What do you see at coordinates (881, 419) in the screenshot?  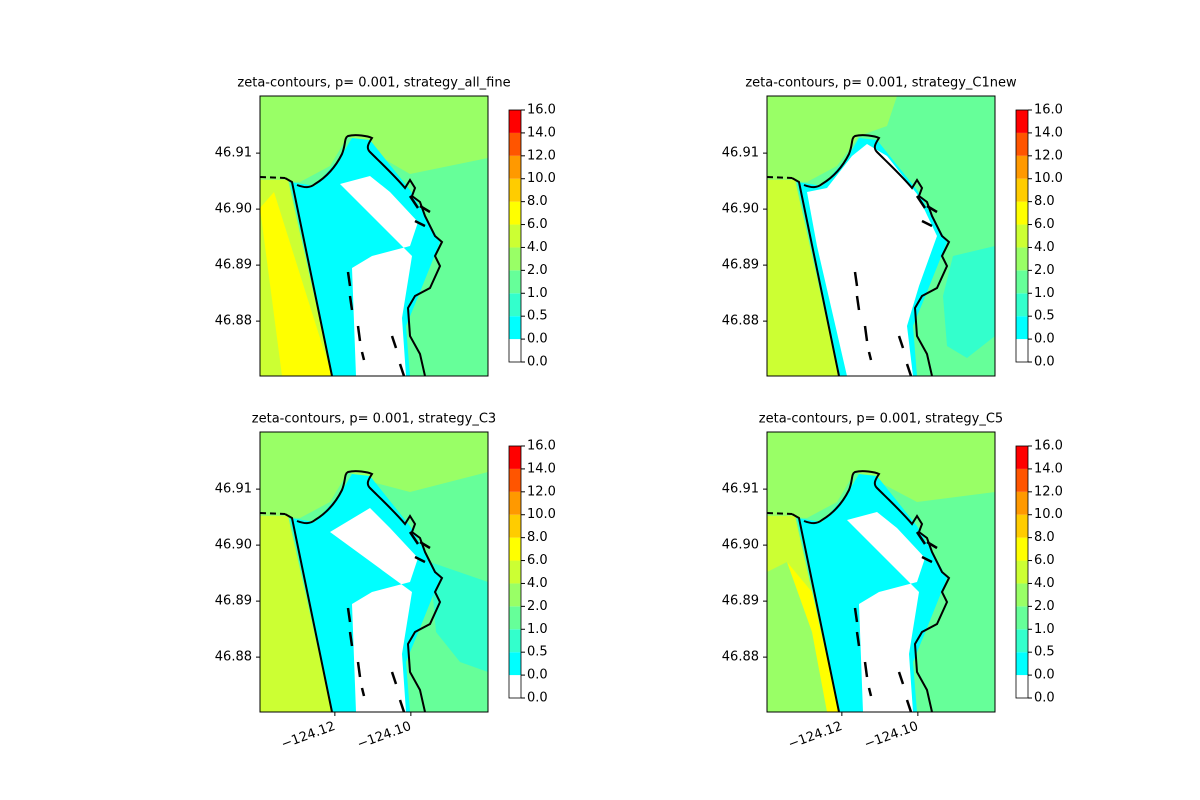 I see `panel-title: zeta-contours, p= 0.001, strategy_C5` at bounding box center [881, 419].